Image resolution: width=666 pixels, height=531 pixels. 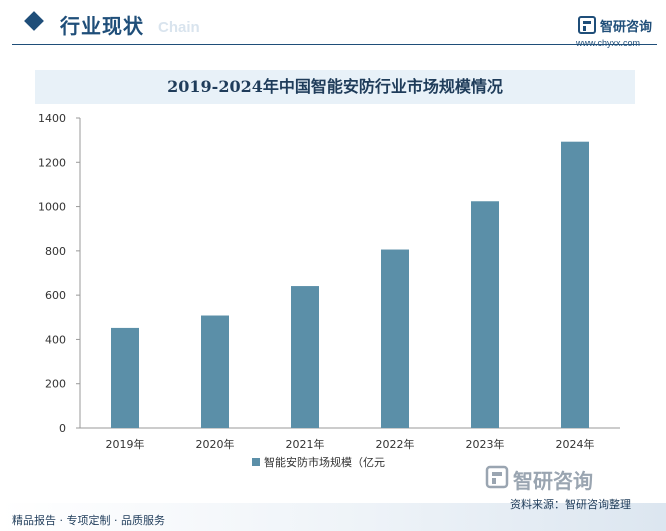 I want to click on footer-slogan: 精品报告 · 专项定制 · 品质服务, so click(x=88, y=520).